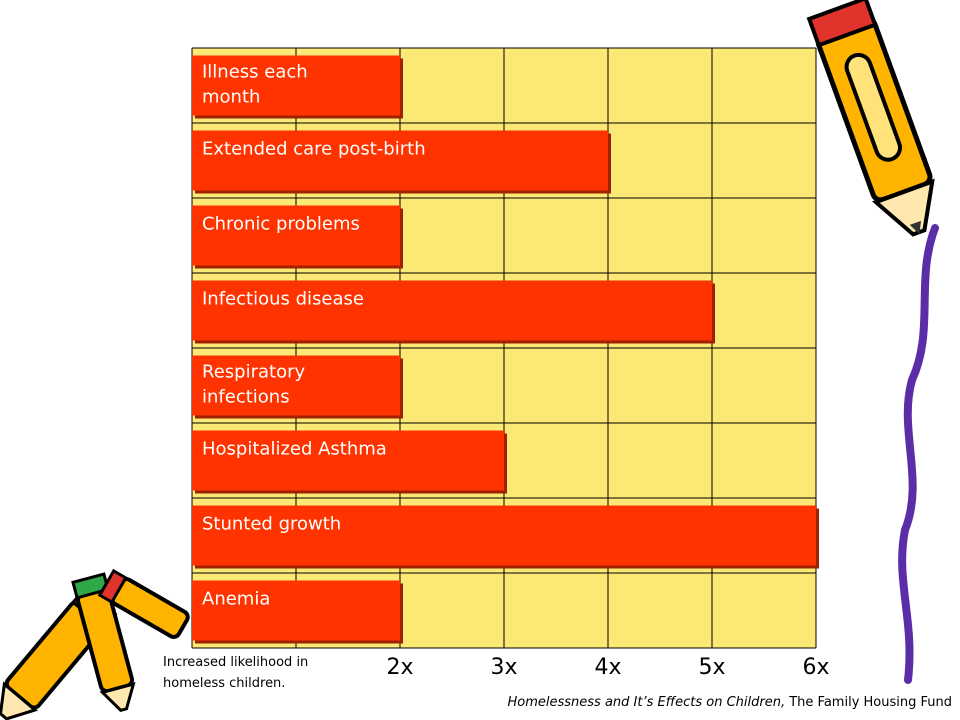  I want to click on x-tick-label: 5x, so click(711, 667).